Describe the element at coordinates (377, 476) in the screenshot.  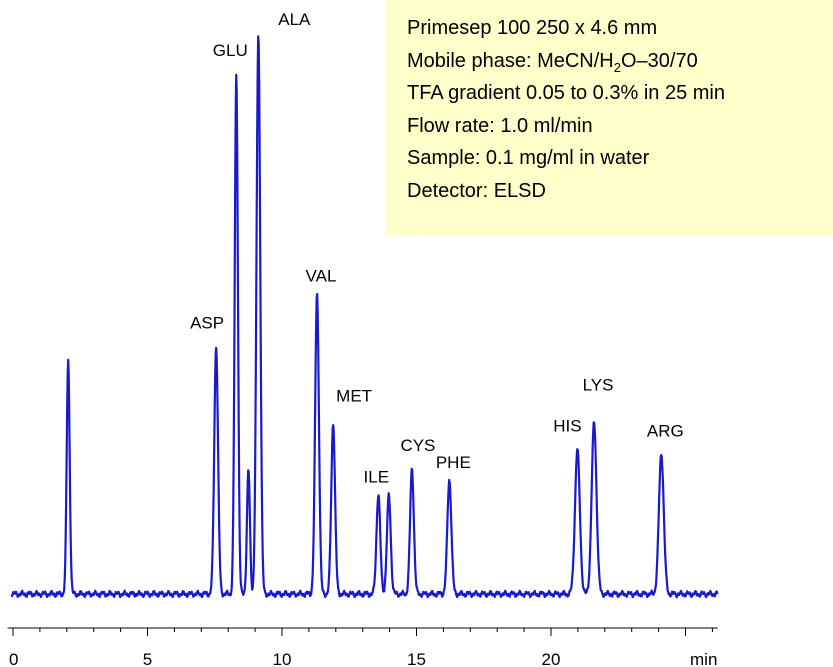
I see `peak-label-ile: ILE` at that location.